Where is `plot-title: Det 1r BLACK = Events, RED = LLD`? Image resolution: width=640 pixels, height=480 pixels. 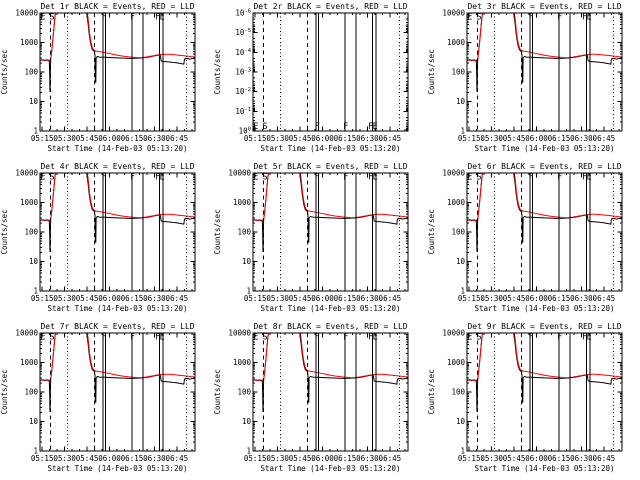
plot-title: Det 1r BLACK = Events, RED = LLD is located at coordinates (117, 6).